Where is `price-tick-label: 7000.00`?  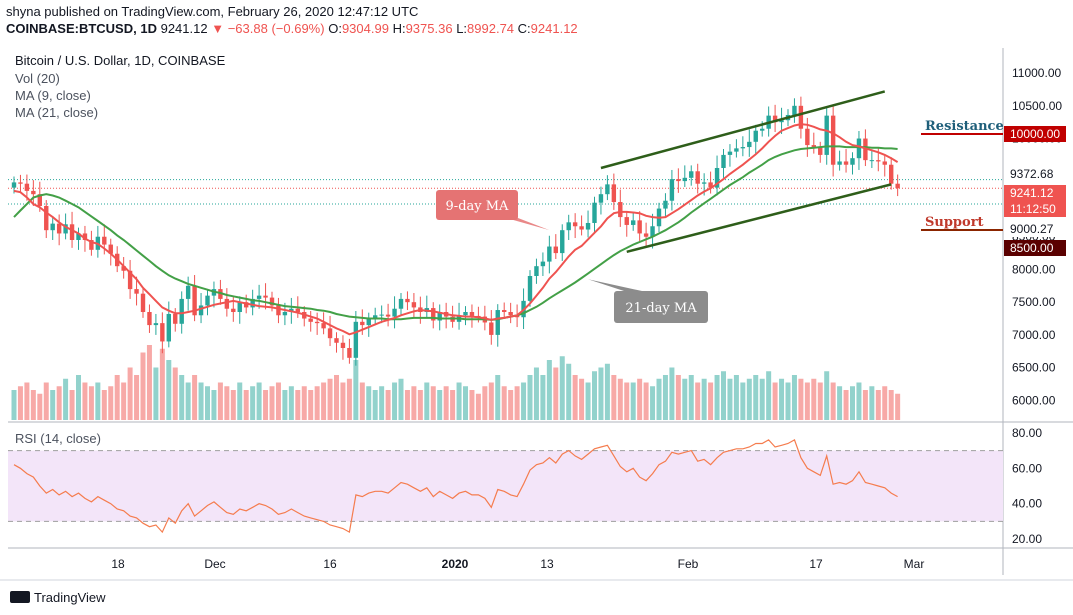
price-tick-label: 7000.00 is located at coordinates (1034, 335).